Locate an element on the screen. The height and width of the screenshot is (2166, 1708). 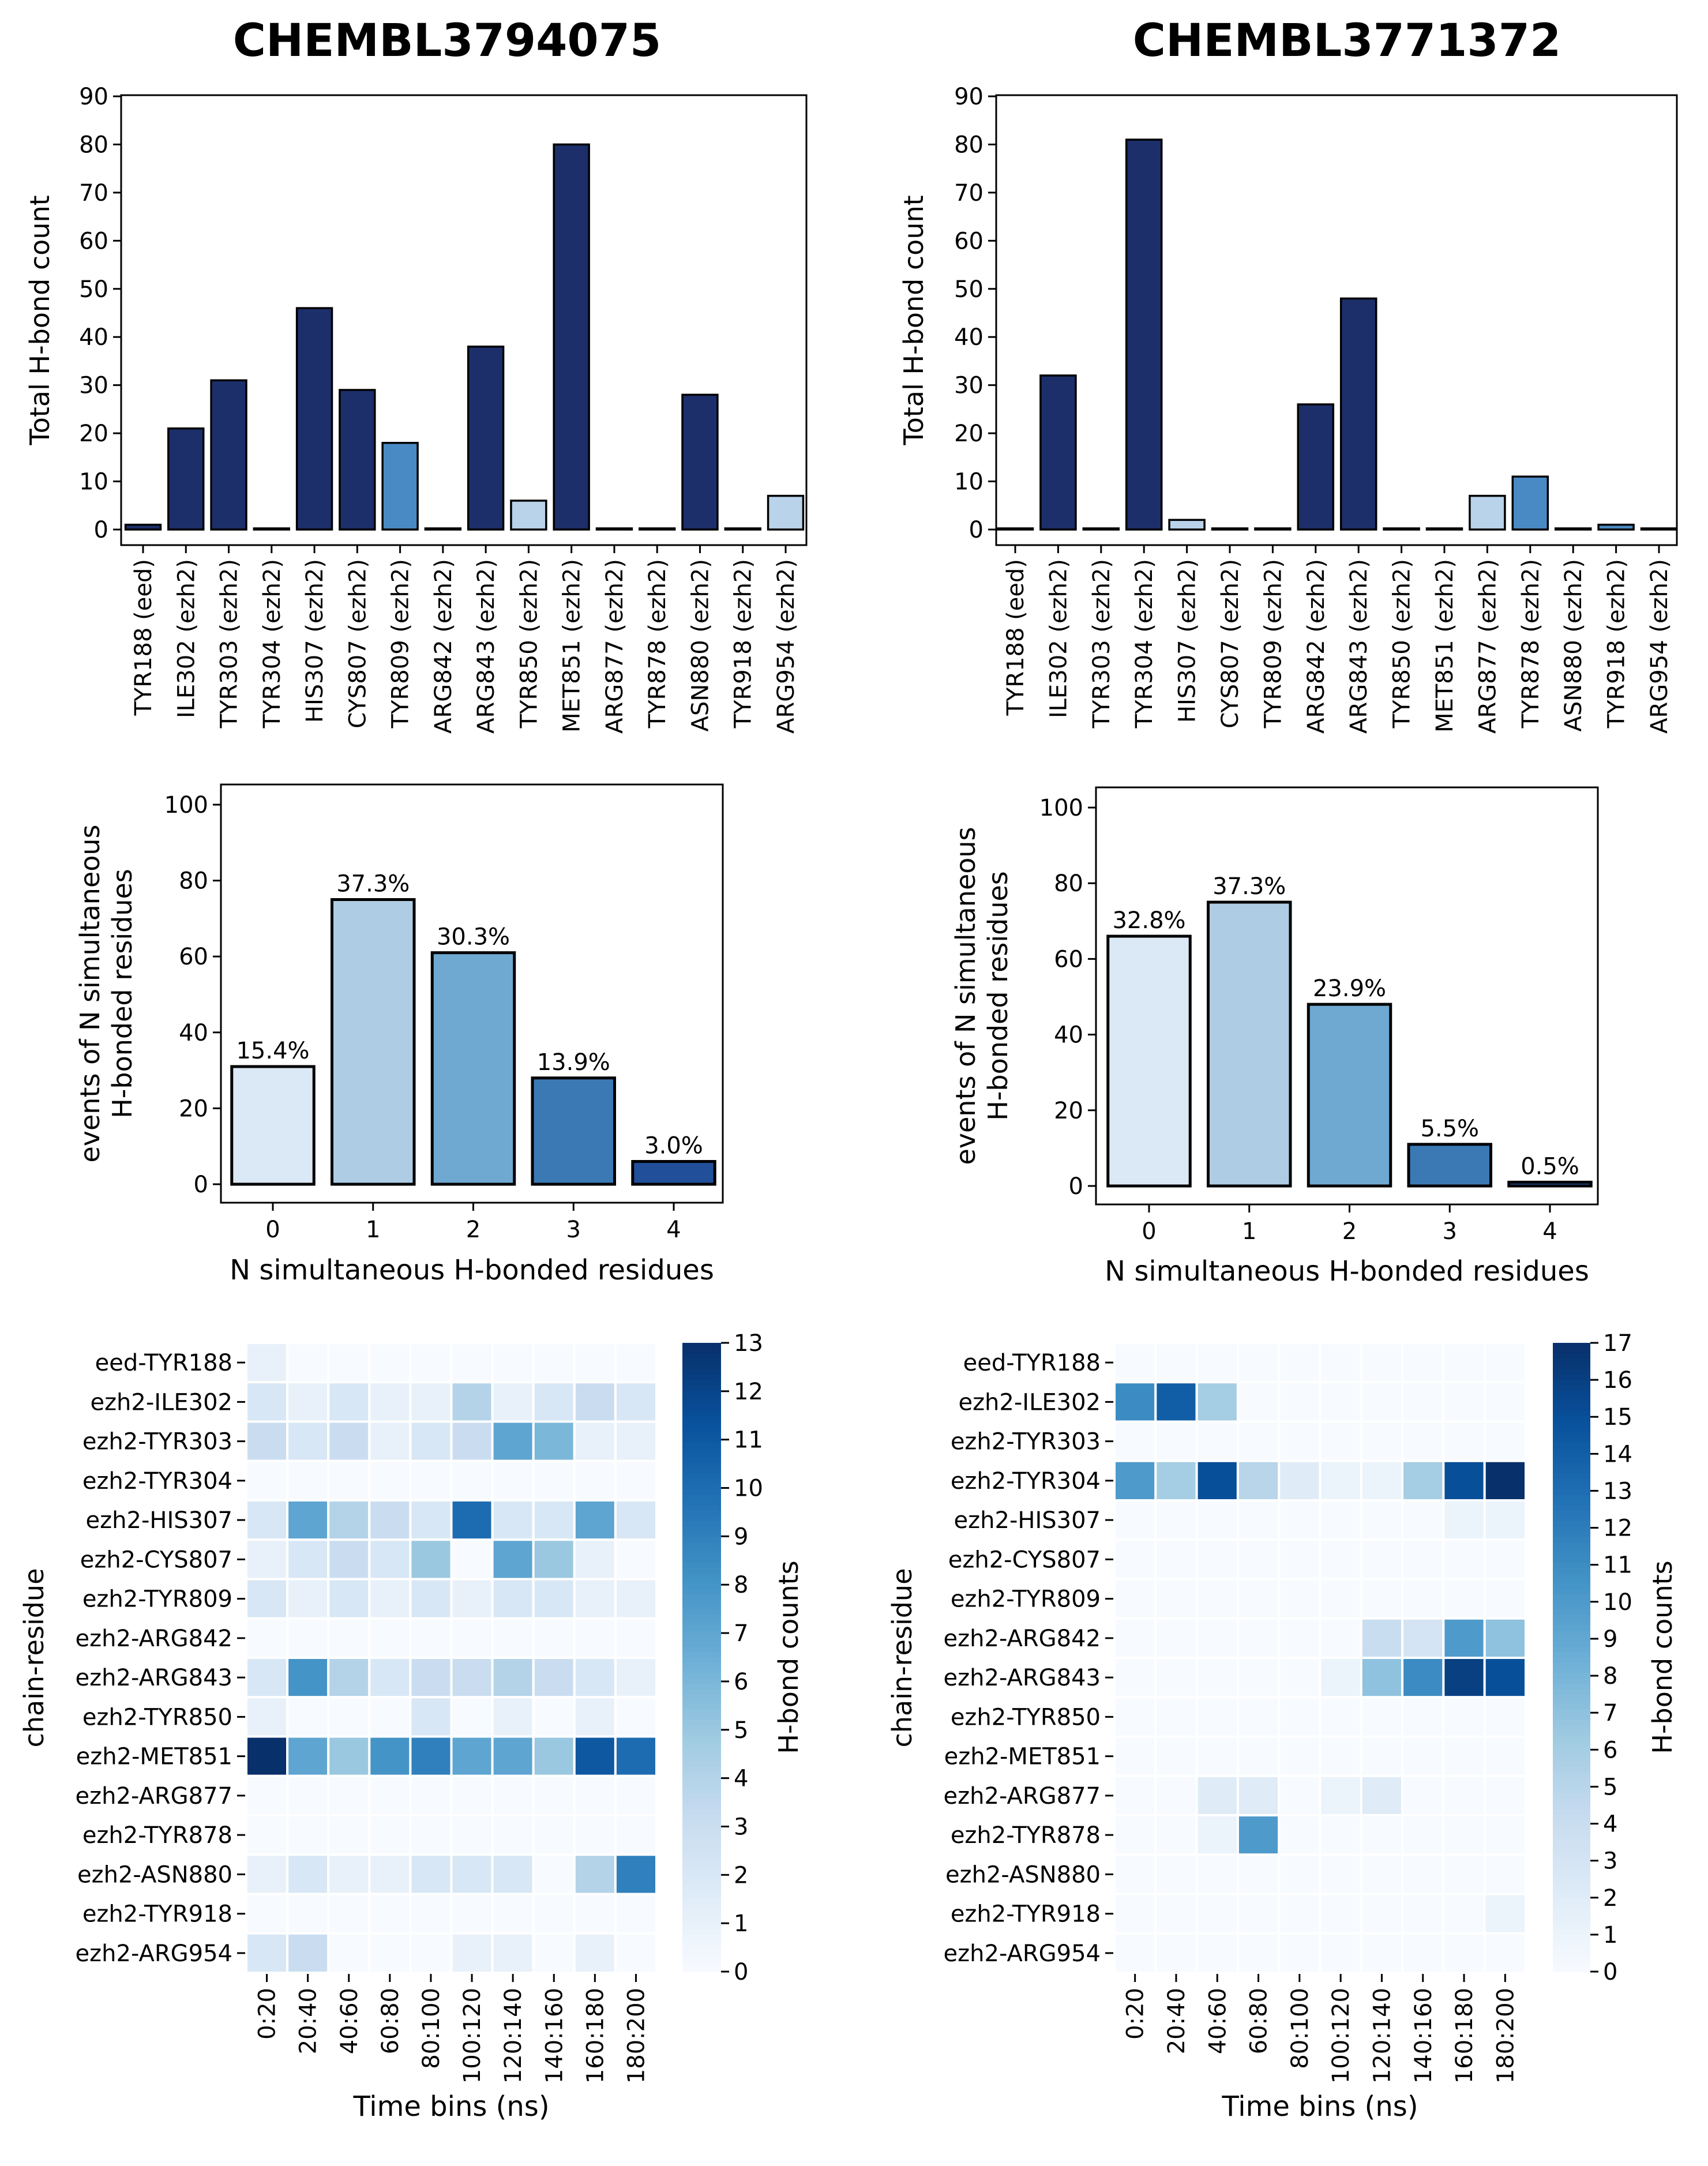
colorbar-tick-label: 9 is located at coordinates (741, 1536).